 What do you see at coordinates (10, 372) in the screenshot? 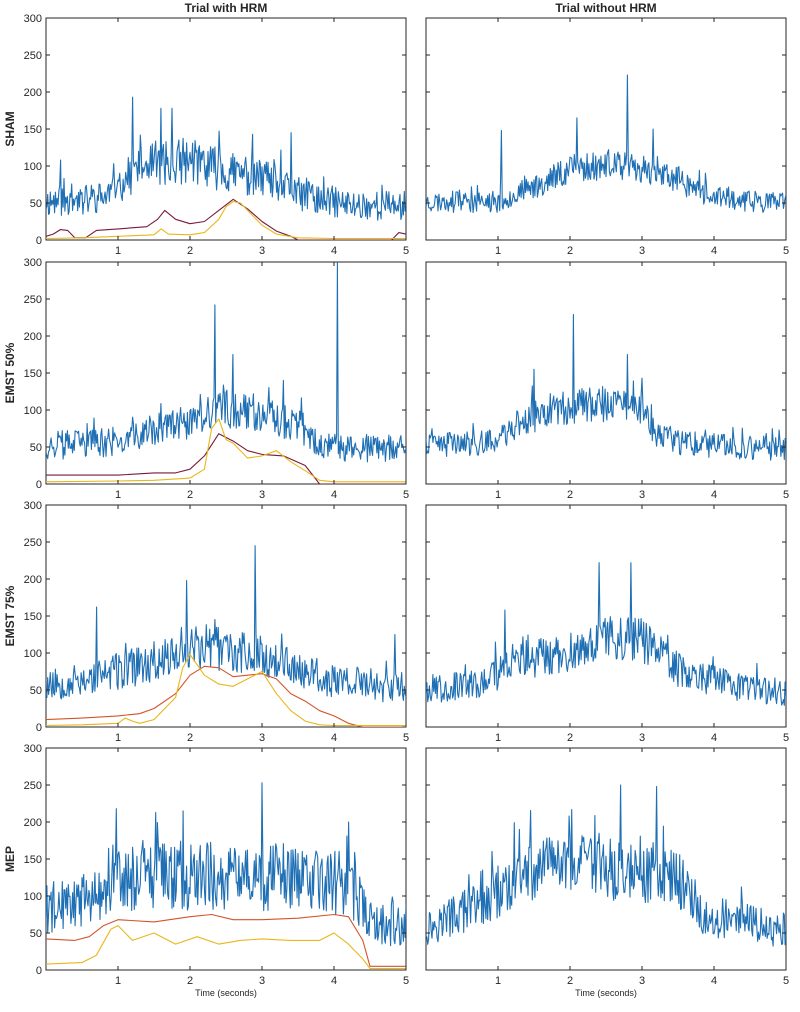
I see `row-label-emst50: EMST 50%` at bounding box center [10, 372].